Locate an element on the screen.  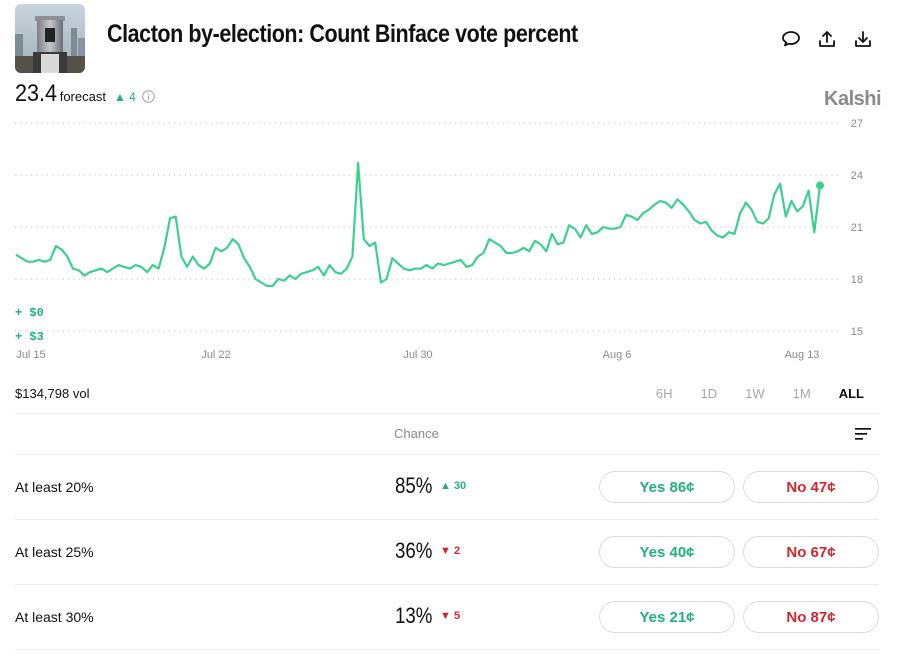
market-row: At least 20% 85% ▲ 30 Yes 86¢ No 47¢ is located at coordinates (447, 487).